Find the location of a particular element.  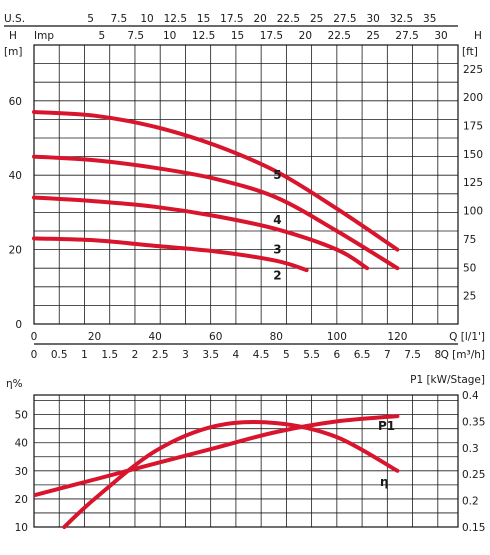

q-m3h-tick: 3.5 is located at coordinates (210, 355).